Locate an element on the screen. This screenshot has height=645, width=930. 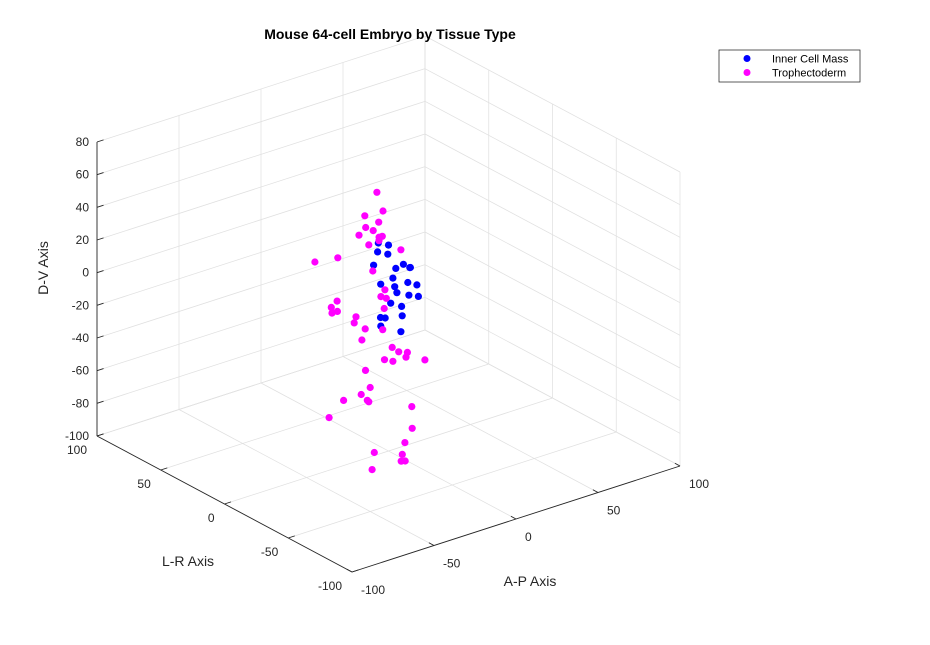
points-layer is located at coordinates (370, 331).